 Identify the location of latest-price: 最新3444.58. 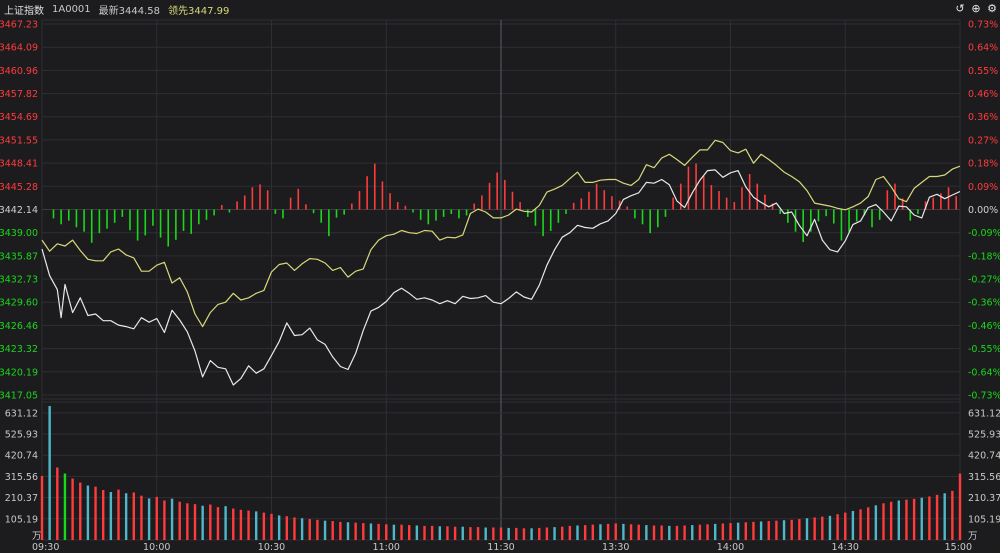
(129, 11).